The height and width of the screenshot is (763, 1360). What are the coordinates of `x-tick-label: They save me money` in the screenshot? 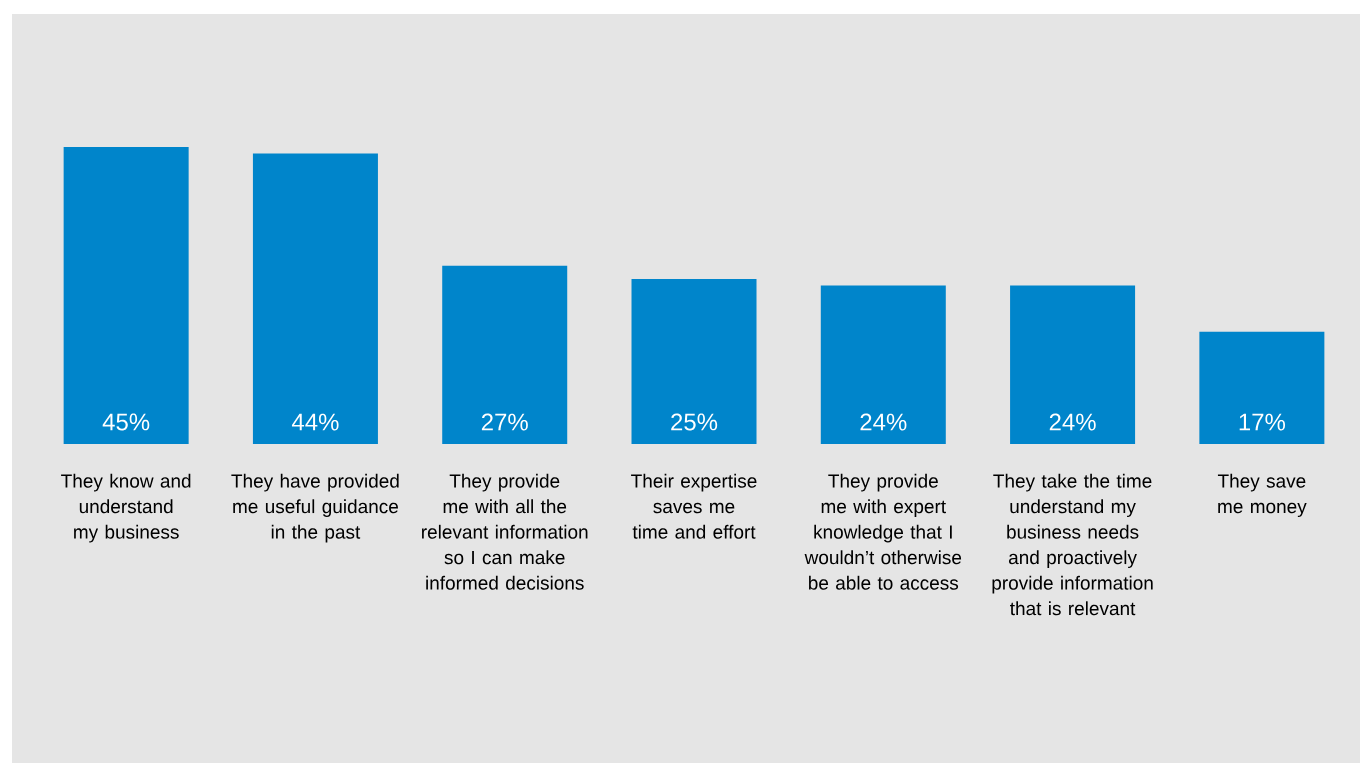 It's located at (1262, 495).